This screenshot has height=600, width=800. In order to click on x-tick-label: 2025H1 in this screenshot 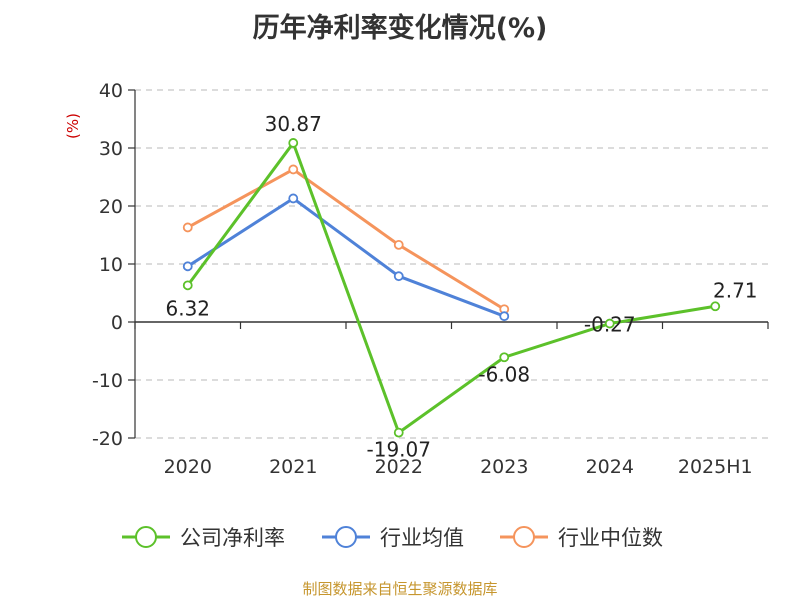, I will do `click(715, 467)`.